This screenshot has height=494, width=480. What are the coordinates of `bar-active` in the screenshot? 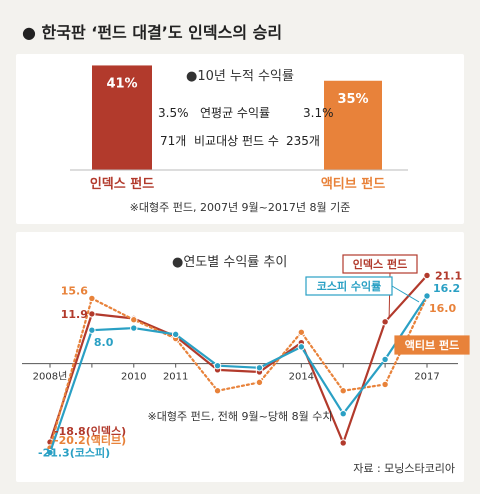 It's located at (353, 125).